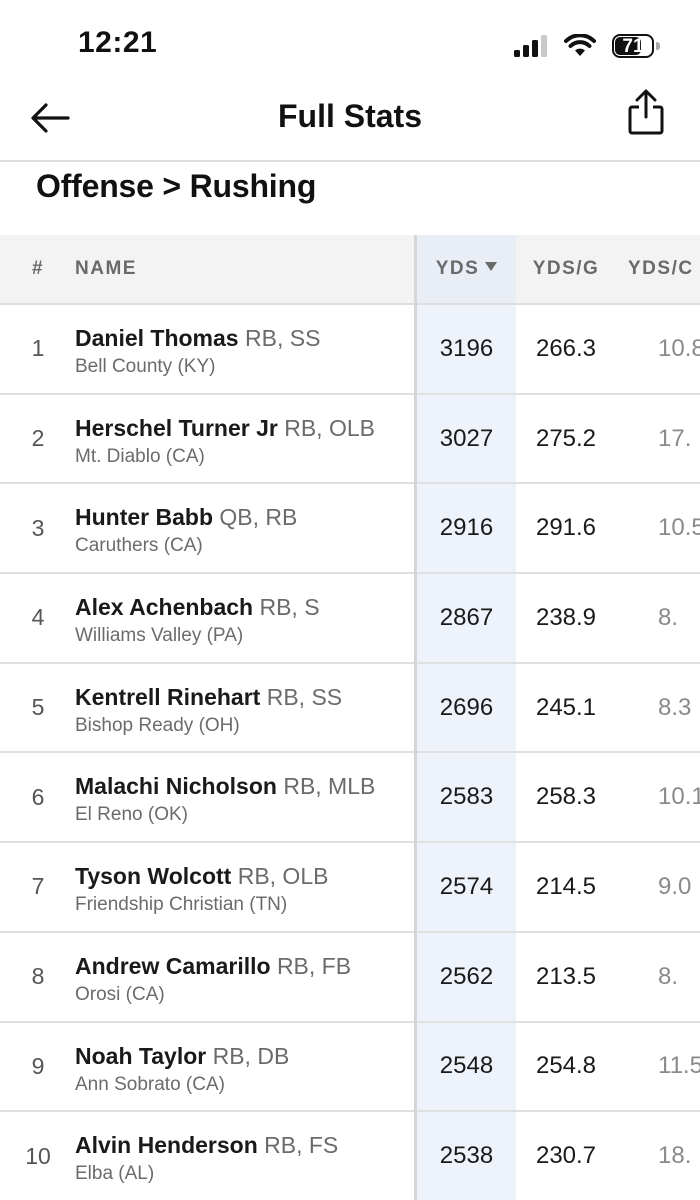 Image resolution: width=700 pixels, height=1200 pixels. I want to click on wifi-icon, so click(580, 45).